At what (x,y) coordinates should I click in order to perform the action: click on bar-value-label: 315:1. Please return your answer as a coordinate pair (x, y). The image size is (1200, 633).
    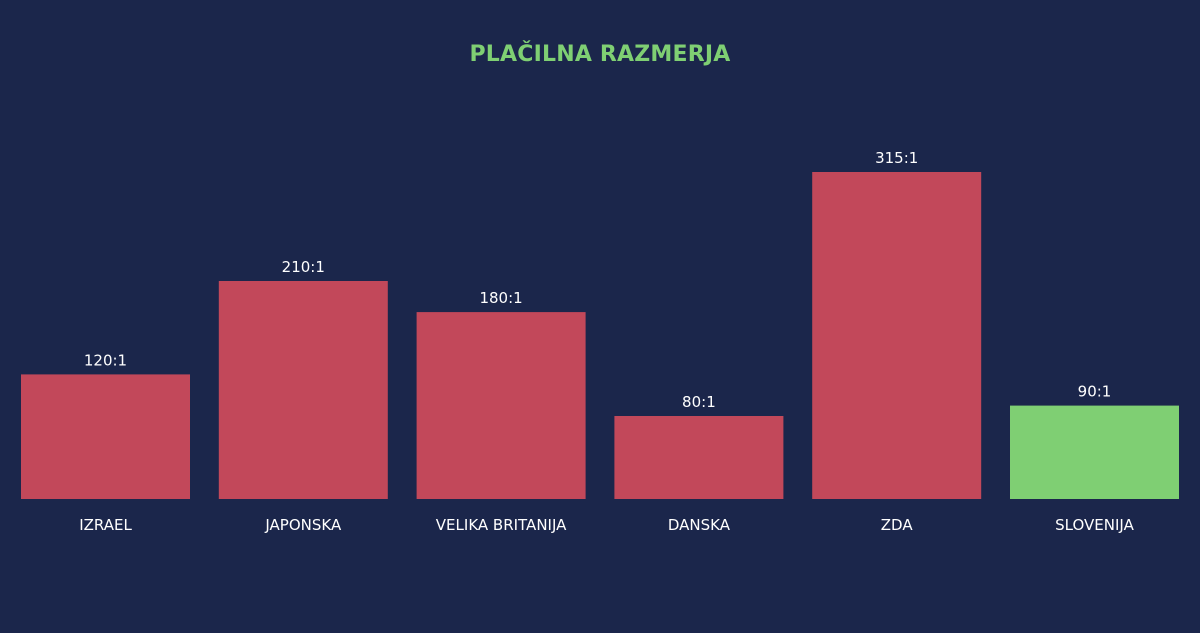
    Looking at the image, I should click on (896, 158).